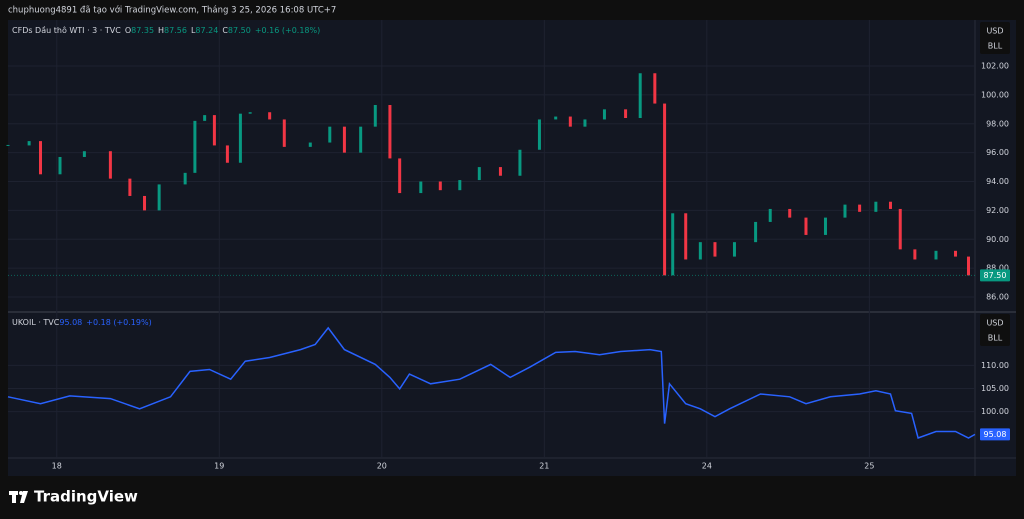 The height and width of the screenshot is (519, 1024). Describe the element at coordinates (287, 30) in the screenshot. I see `legend-change: +0.16 (+0.18%)` at that location.